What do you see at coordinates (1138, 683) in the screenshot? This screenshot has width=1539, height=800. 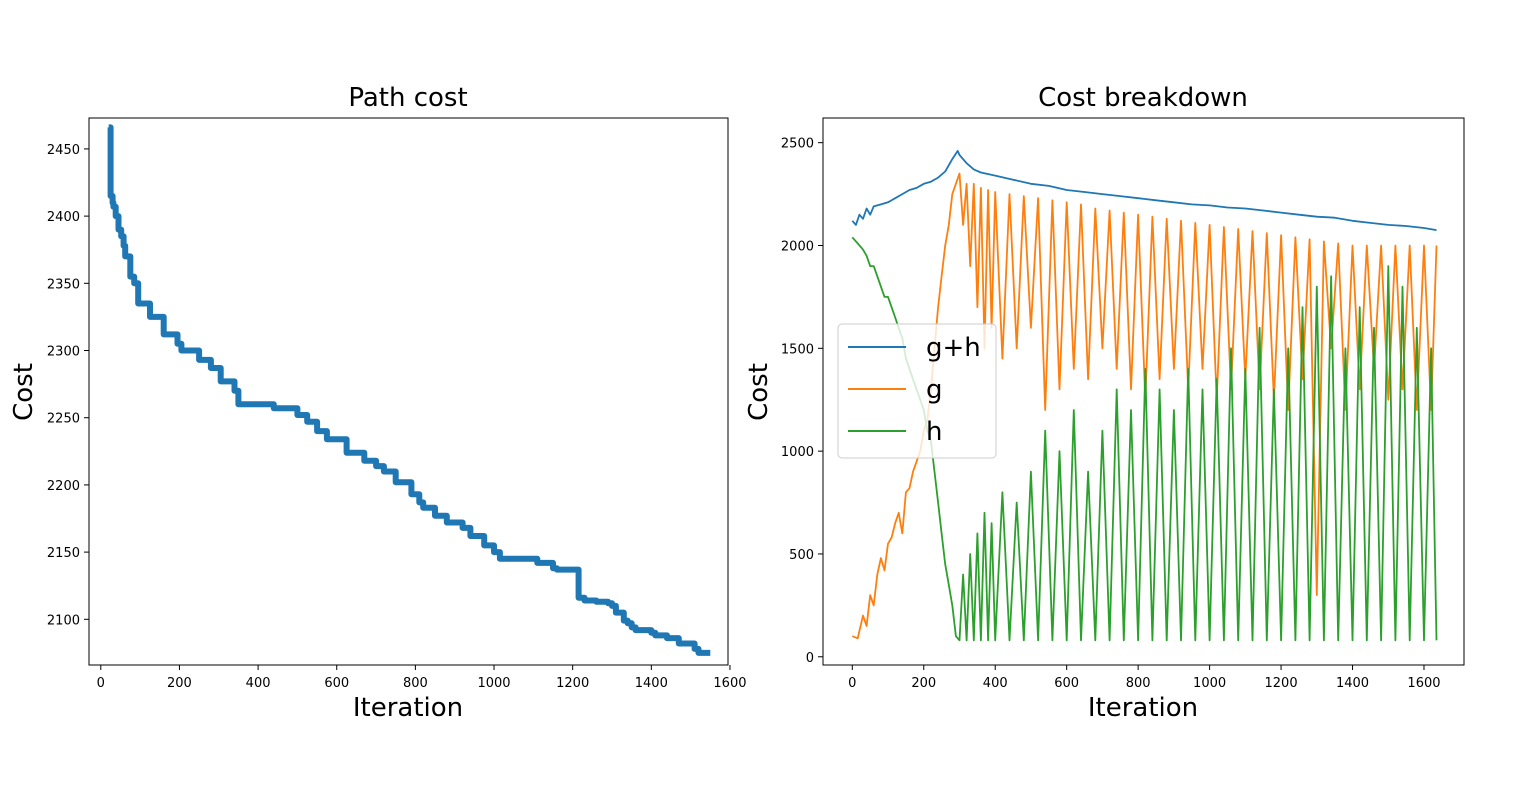 I see `cost-breakdown-x-tick-label: 800` at bounding box center [1138, 683].